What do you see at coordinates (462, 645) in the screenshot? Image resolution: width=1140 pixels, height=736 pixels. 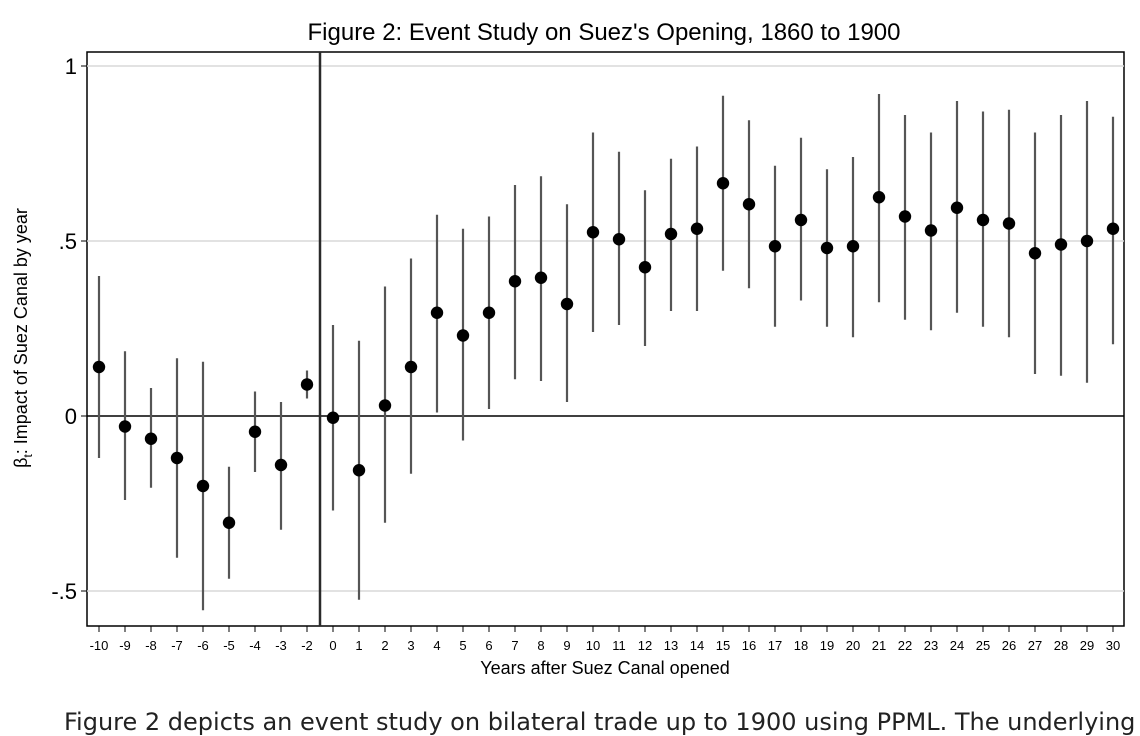 I see `x-tick-label: 5` at bounding box center [462, 645].